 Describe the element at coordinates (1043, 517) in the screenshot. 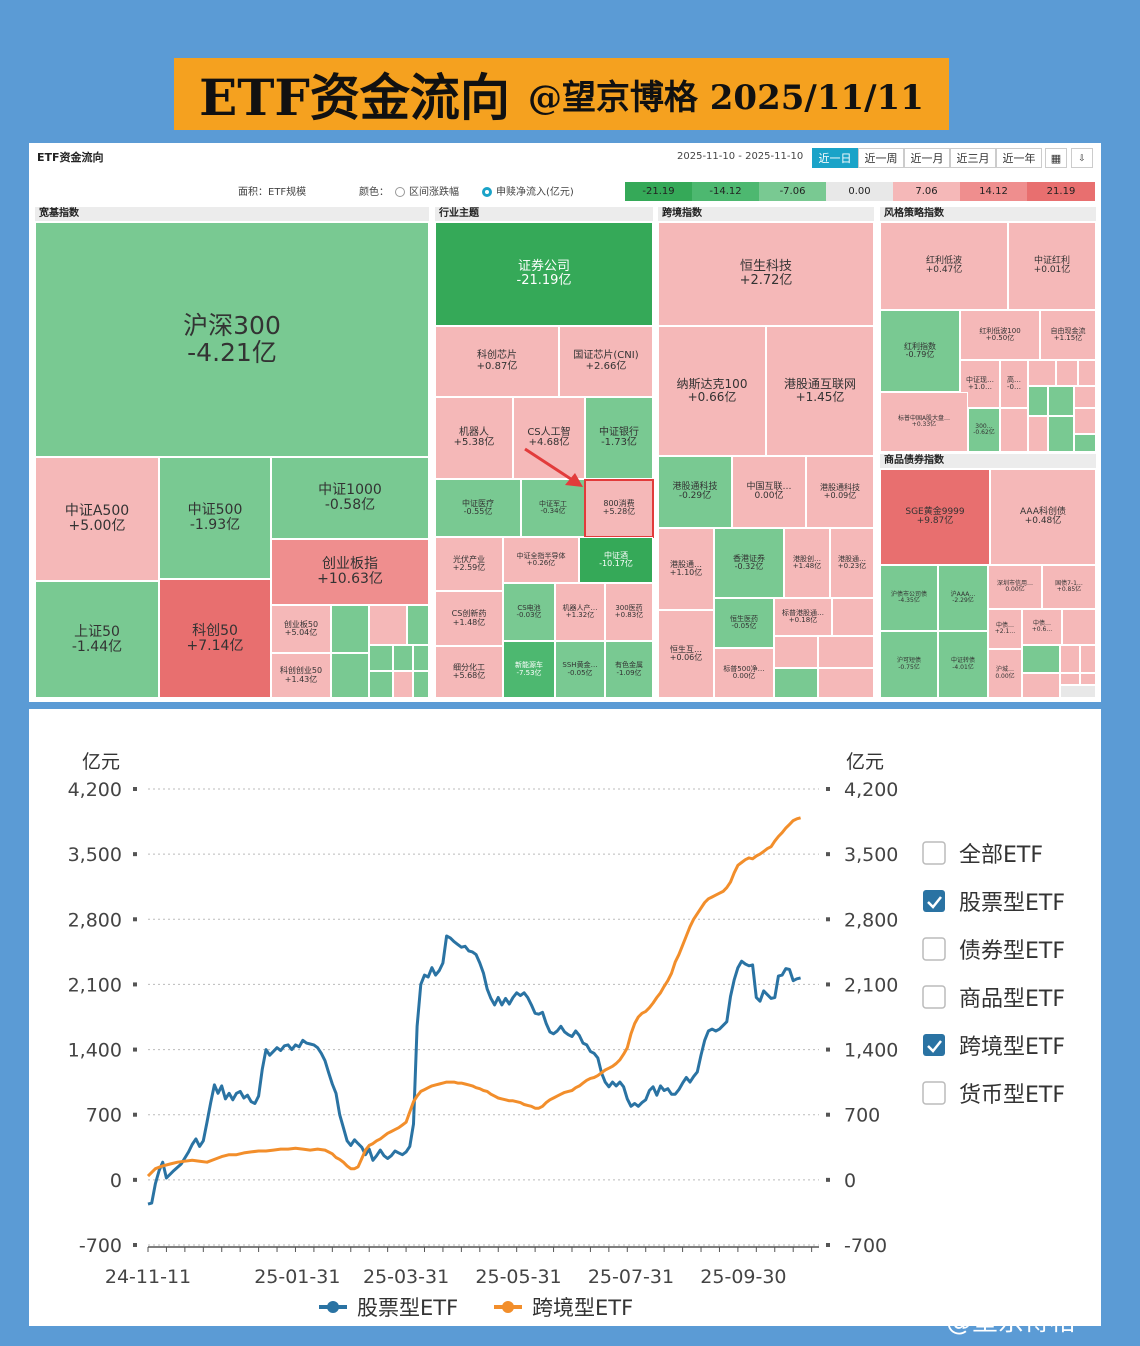

I see `cell-aaakc: AAA科创债 +0.48亿` at that location.